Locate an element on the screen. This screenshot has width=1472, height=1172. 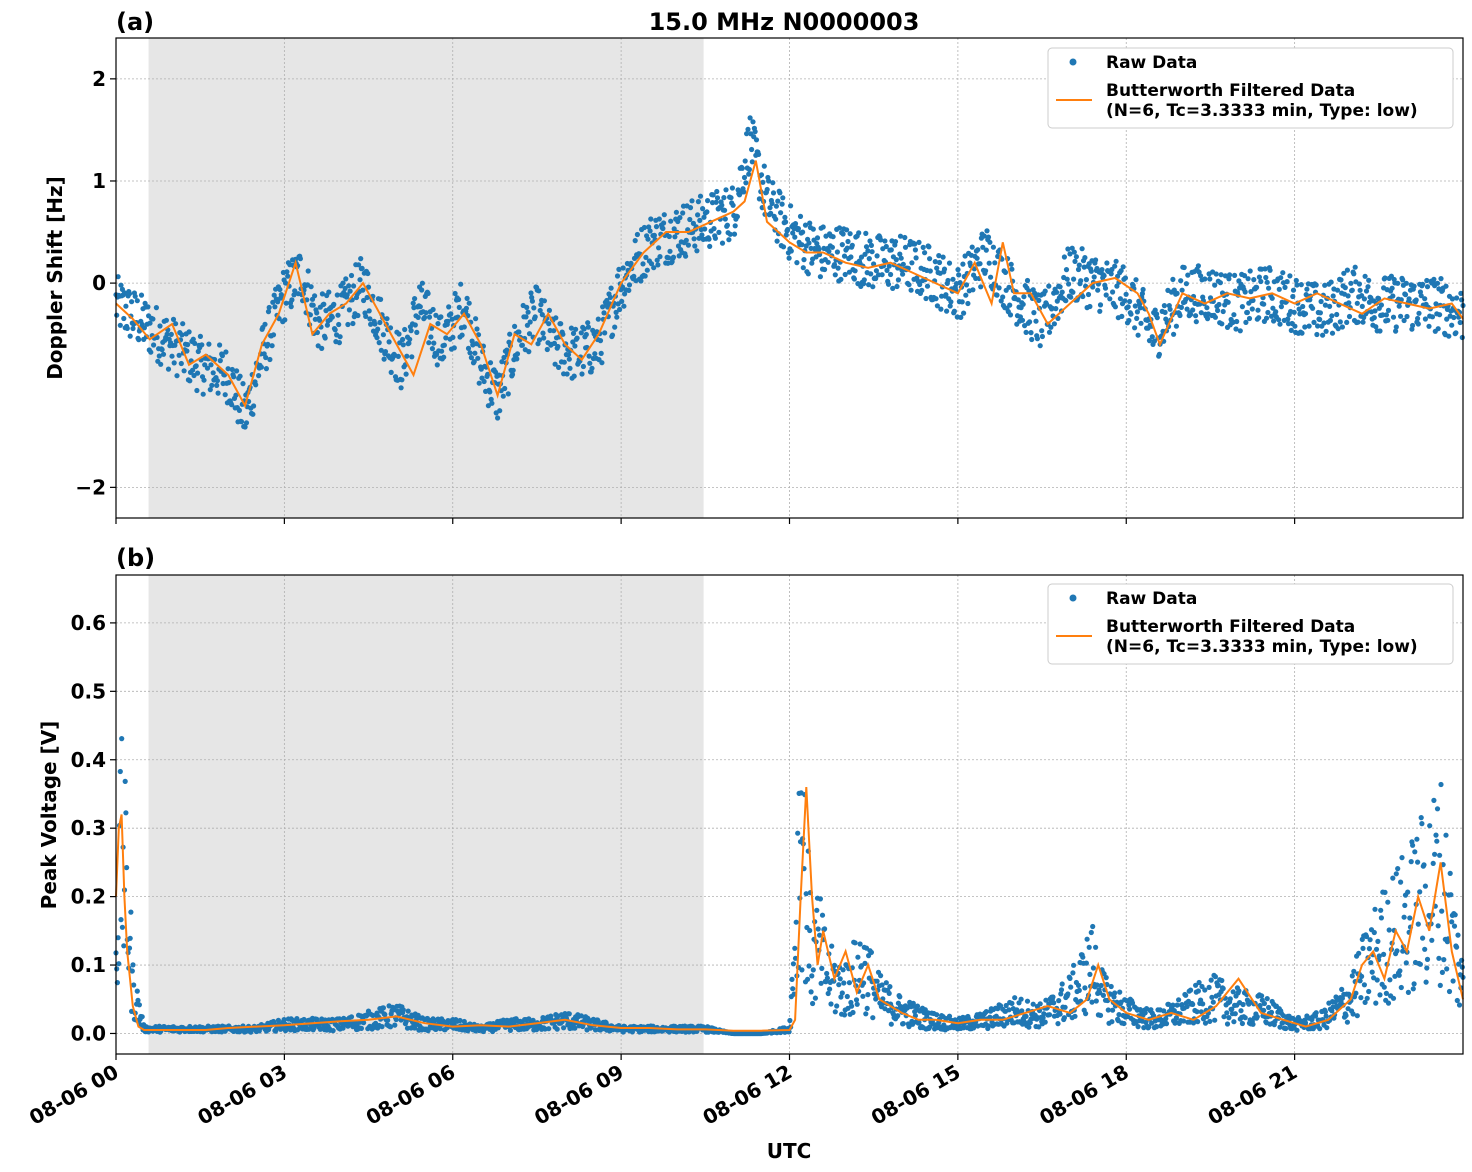
y-tick-label: 0.6 is located at coordinates (88, 623).